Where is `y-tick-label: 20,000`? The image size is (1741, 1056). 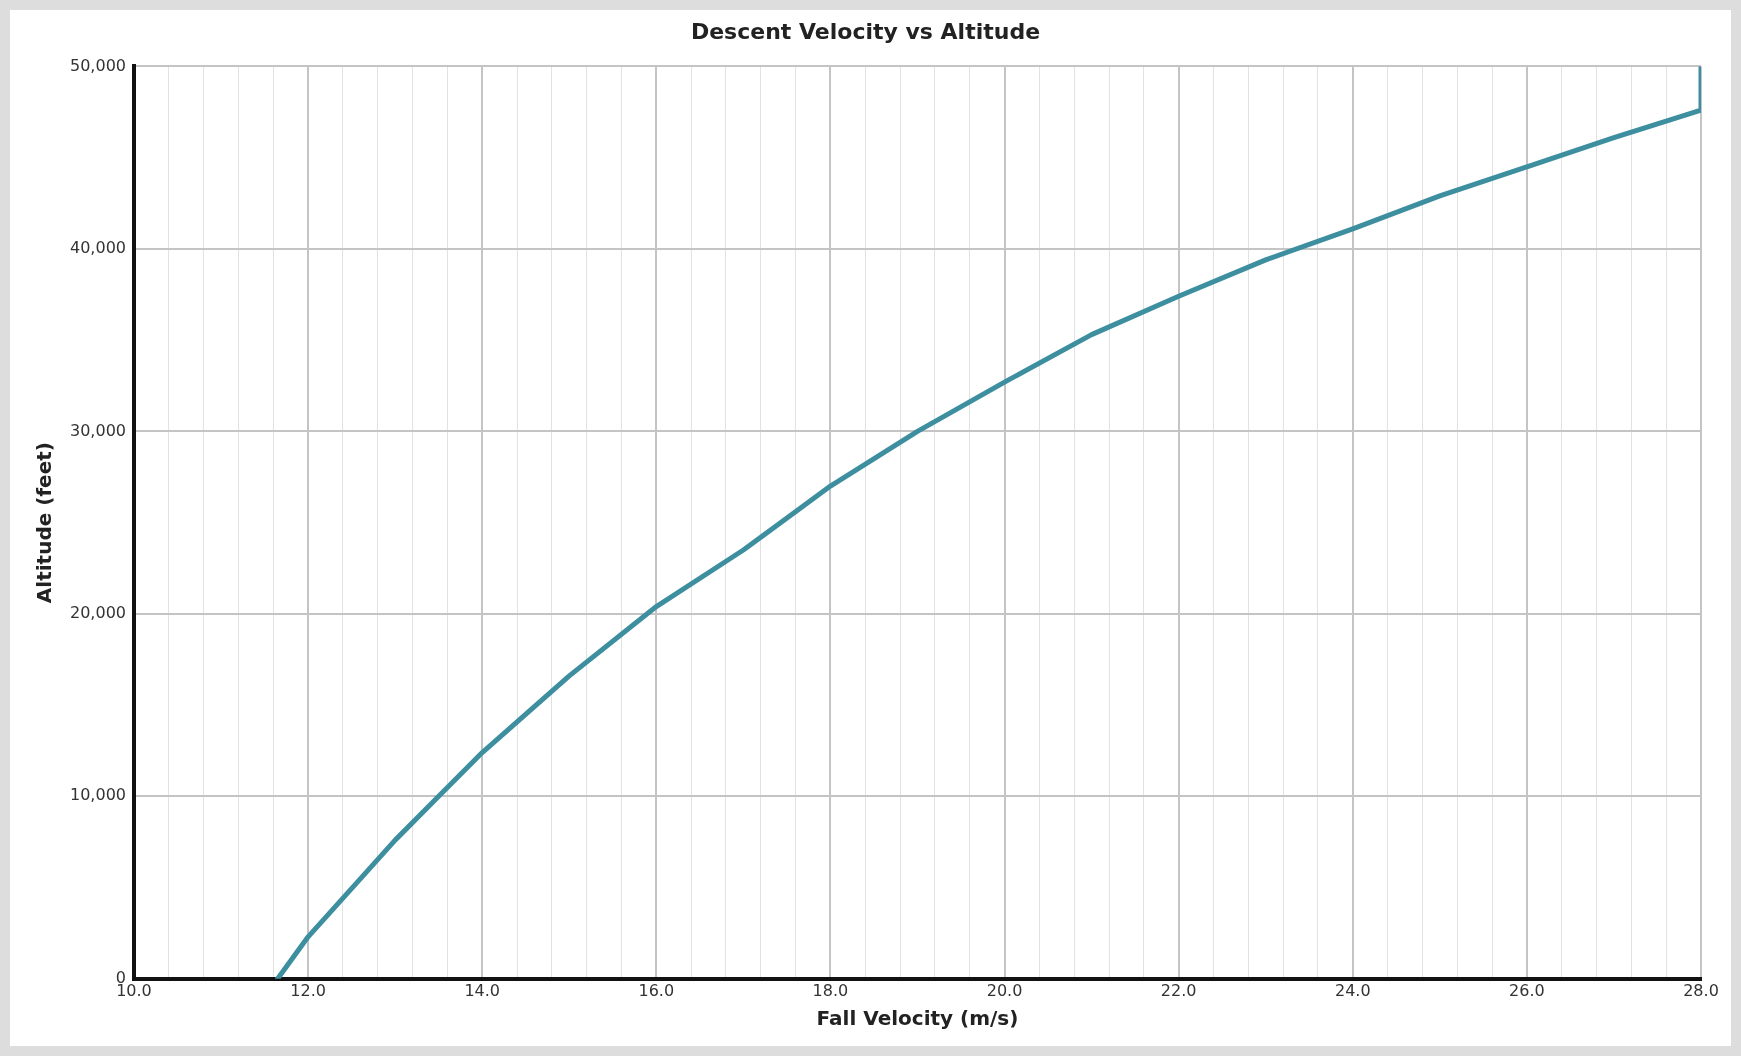
y-tick-label: 20,000 is located at coordinates (98, 612).